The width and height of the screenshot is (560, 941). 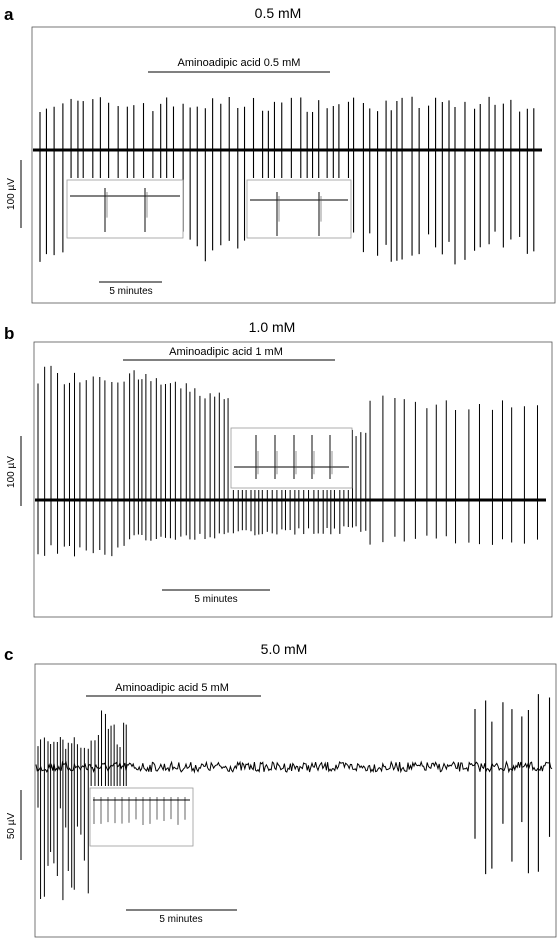 What do you see at coordinates (272, 327) in the screenshot?
I see `panel-title: 1.0 mM` at bounding box center [272, 327].